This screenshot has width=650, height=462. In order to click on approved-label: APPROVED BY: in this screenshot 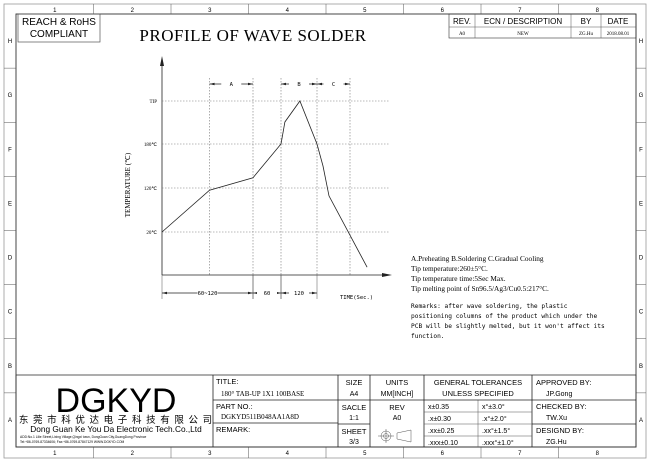, I will do `click(563, 382)`.